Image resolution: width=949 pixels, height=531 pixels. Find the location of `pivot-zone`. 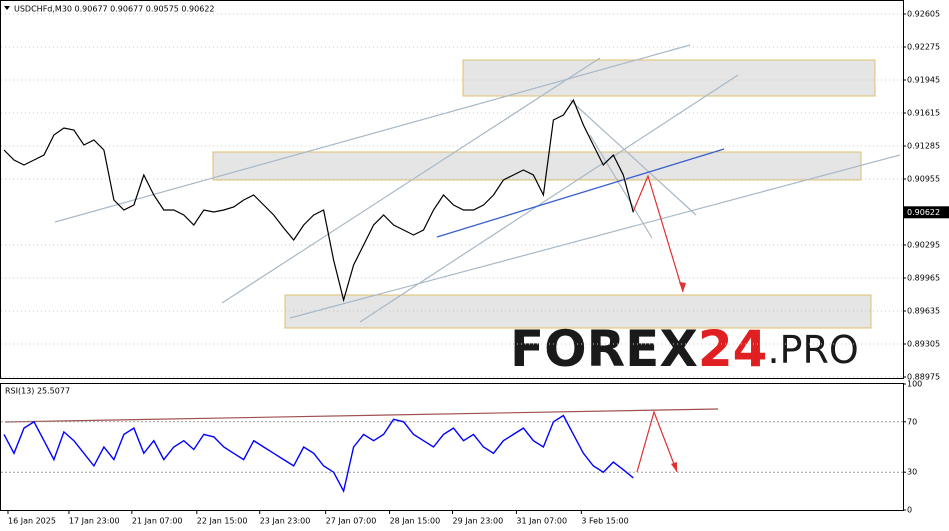

pivot-zone is located at coordinates (537, 166).